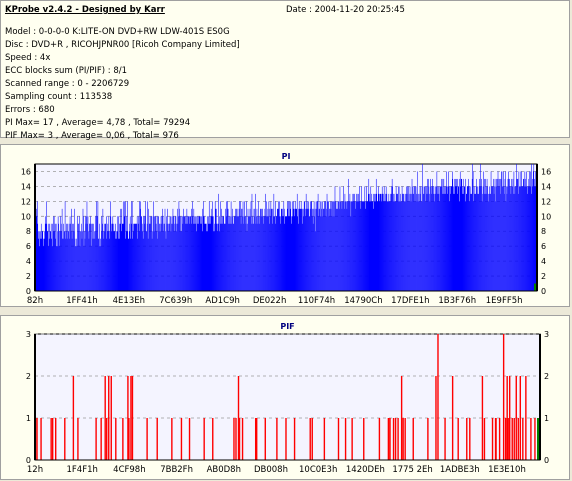 The image size is (572, 481). What do you see at coordinates (363, 301) in the screenshot?
I see `x-tick-label: 14790Ch` at bounding box center [363, 301].